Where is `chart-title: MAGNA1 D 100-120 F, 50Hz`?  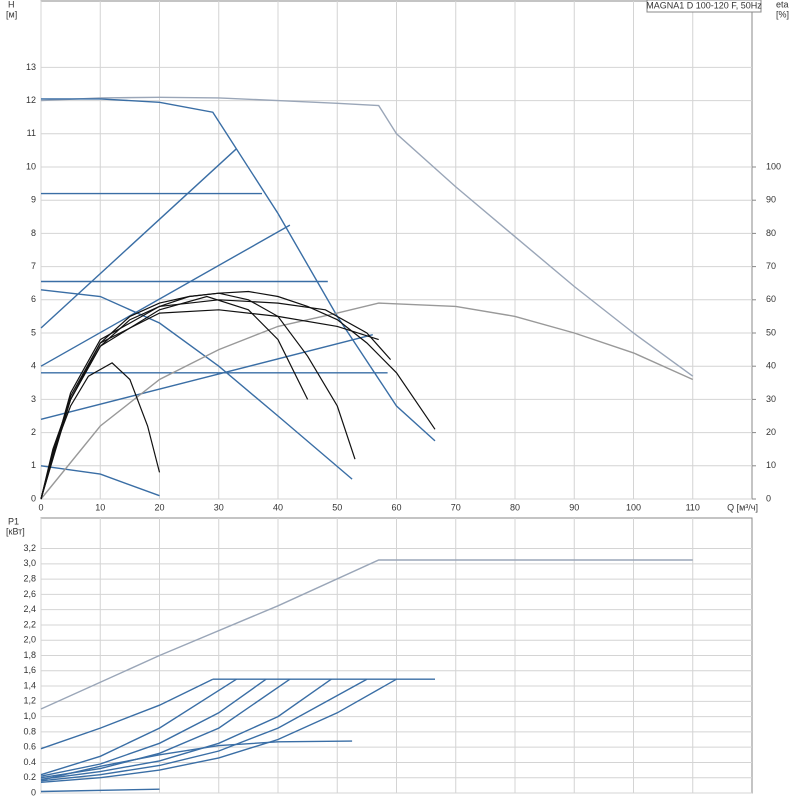 chart-title: MAGNA1 D 100-120 F, 50Hz is located at coordinates (704, 5).